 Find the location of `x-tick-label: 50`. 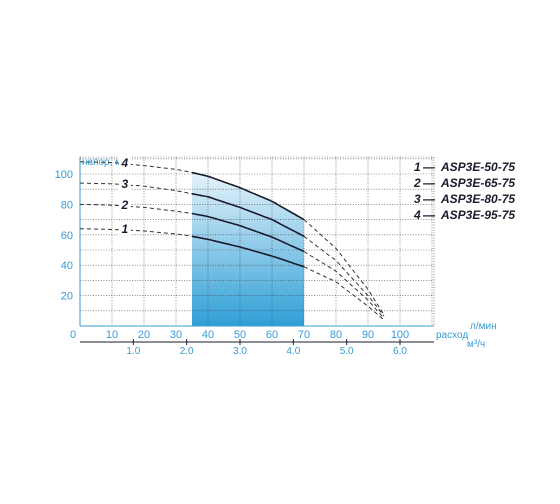

x-tick-label: 50 is located at coordinates (240, 335).